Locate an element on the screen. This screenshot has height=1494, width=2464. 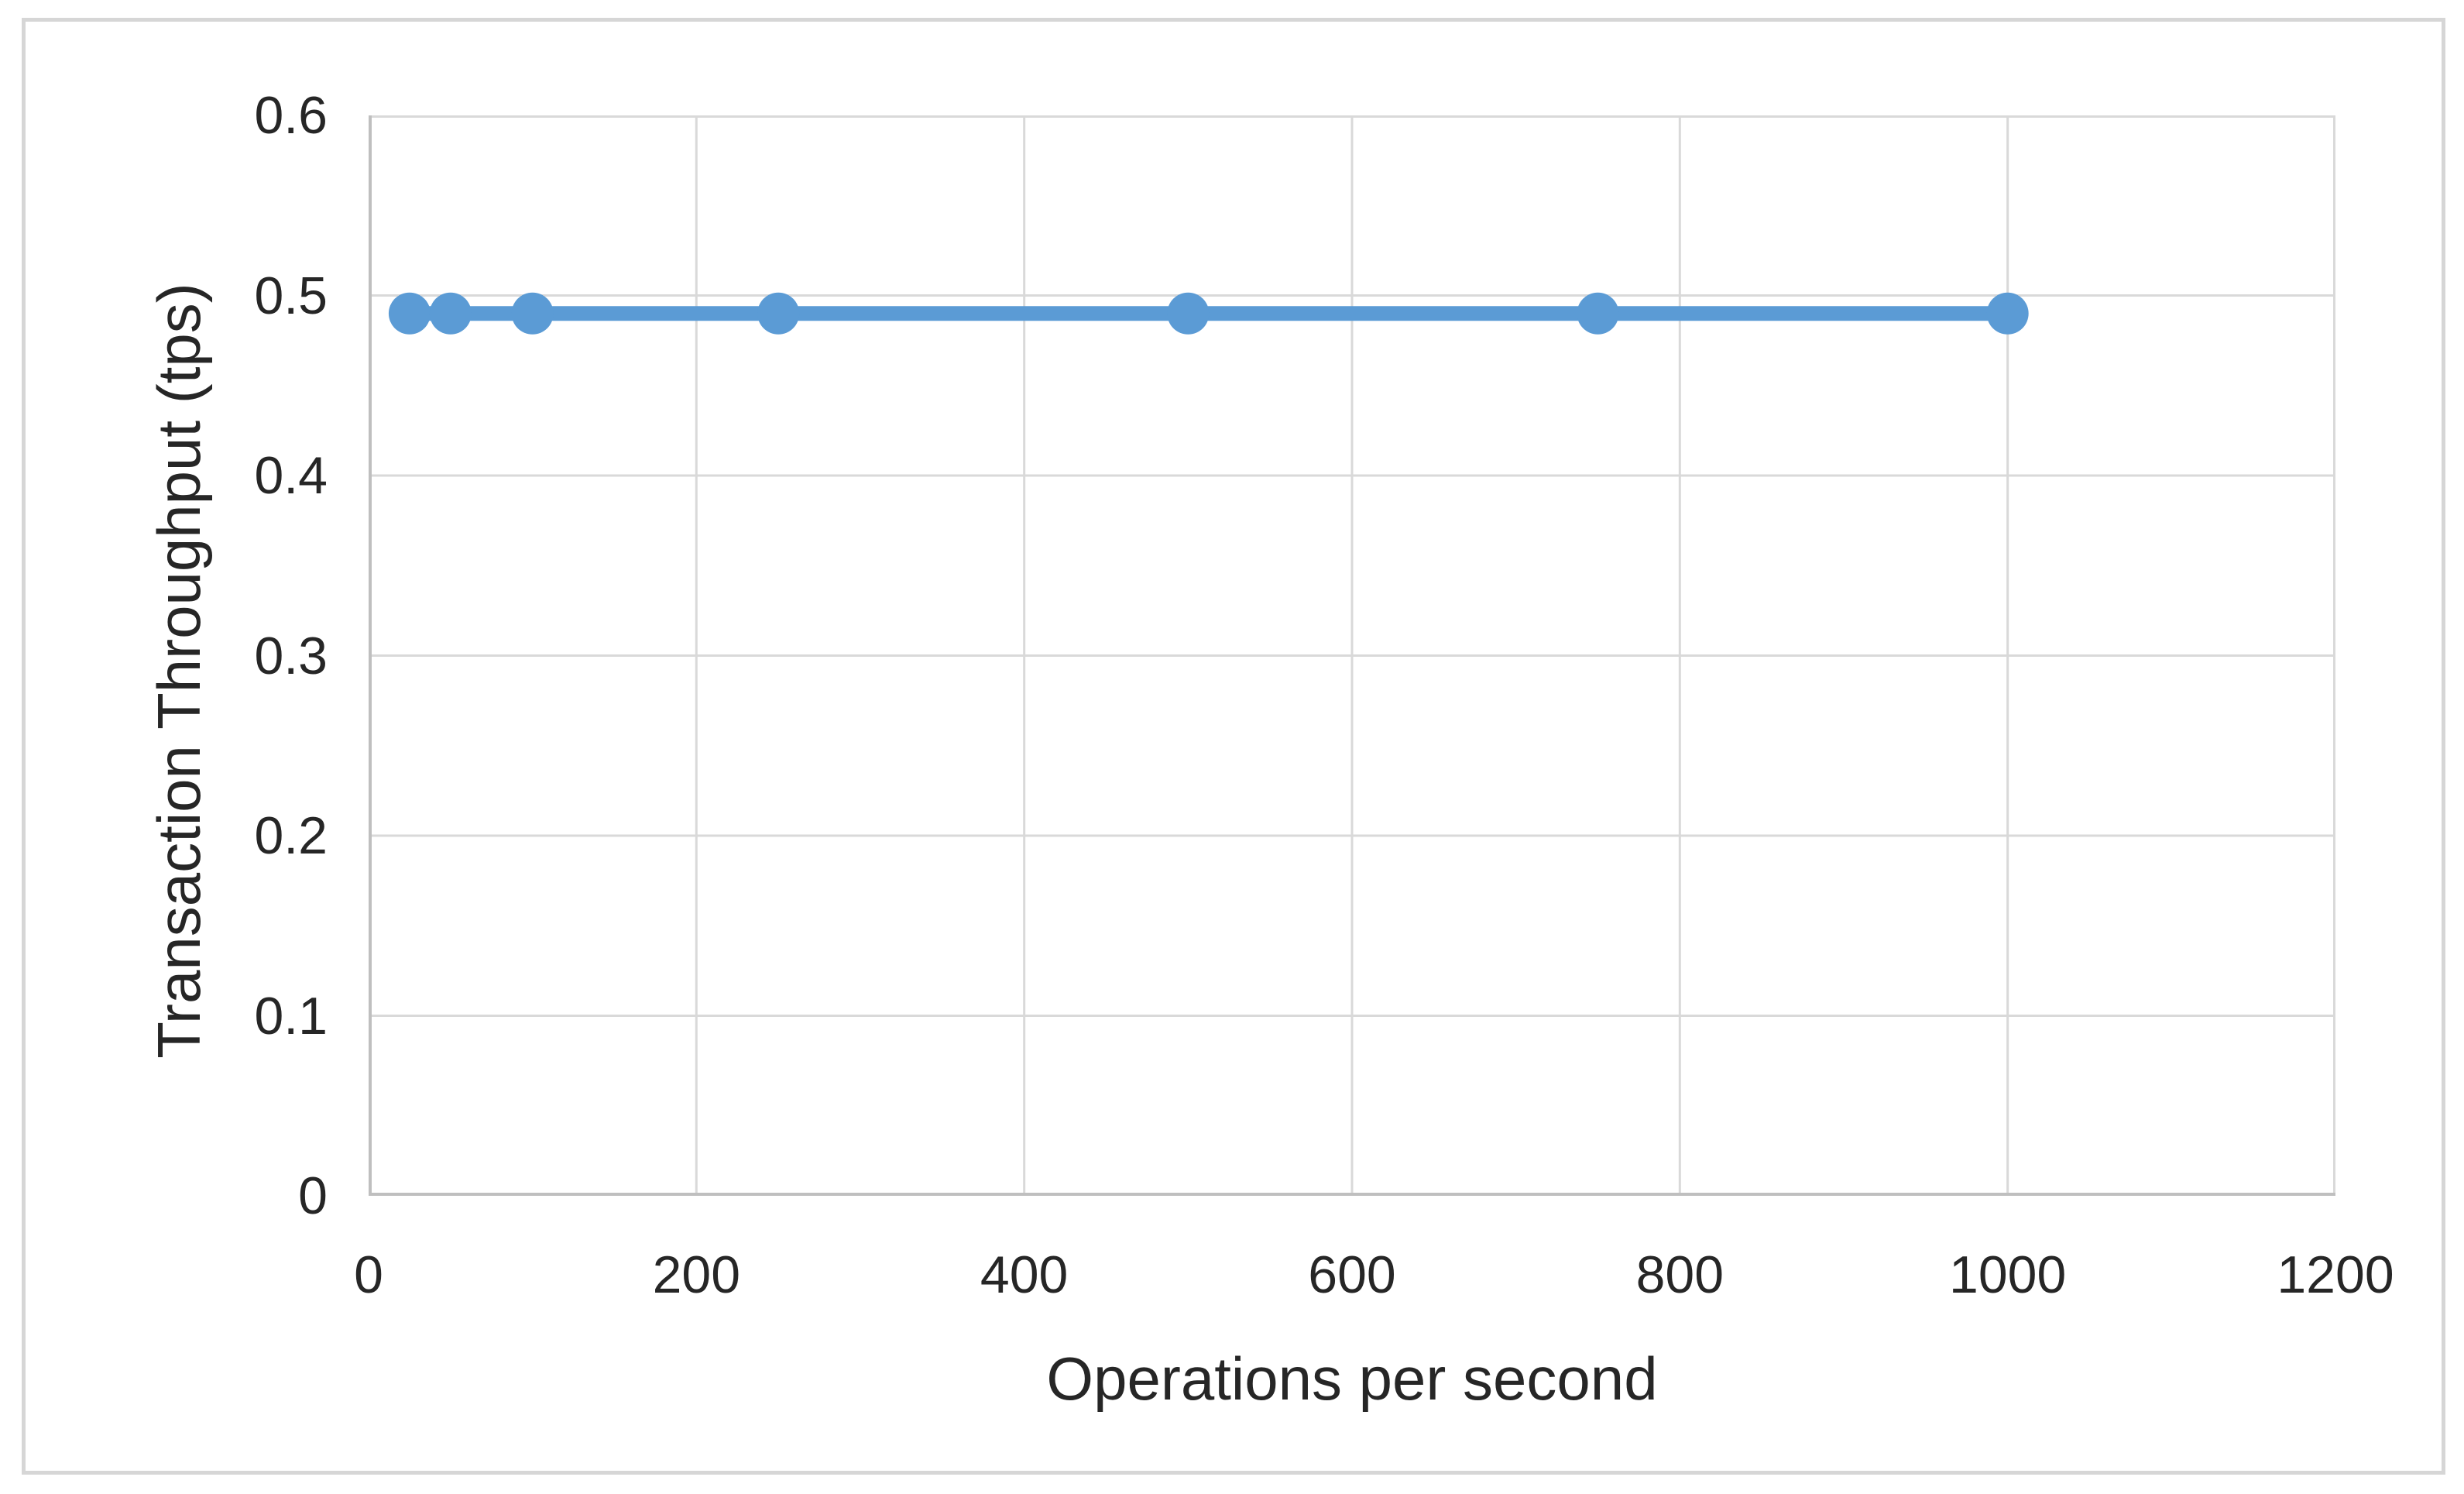
x-tick-label: 0 is located at coordinates (368, 1275).